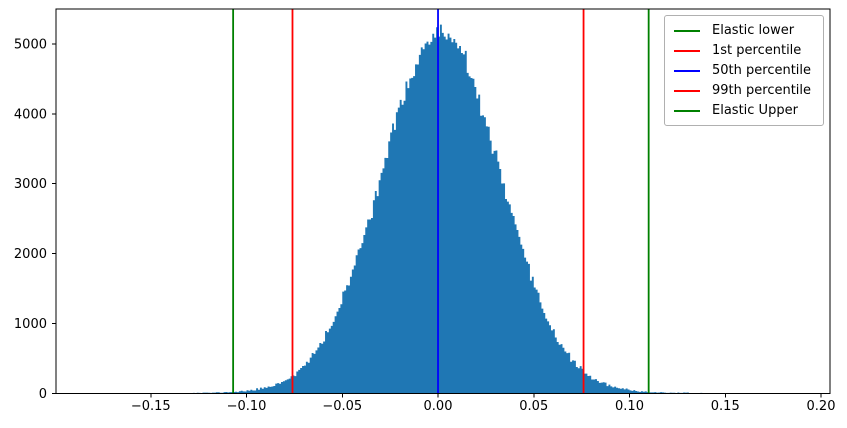  I want to click on x-tick-label: 0.00, so click(438, 406).